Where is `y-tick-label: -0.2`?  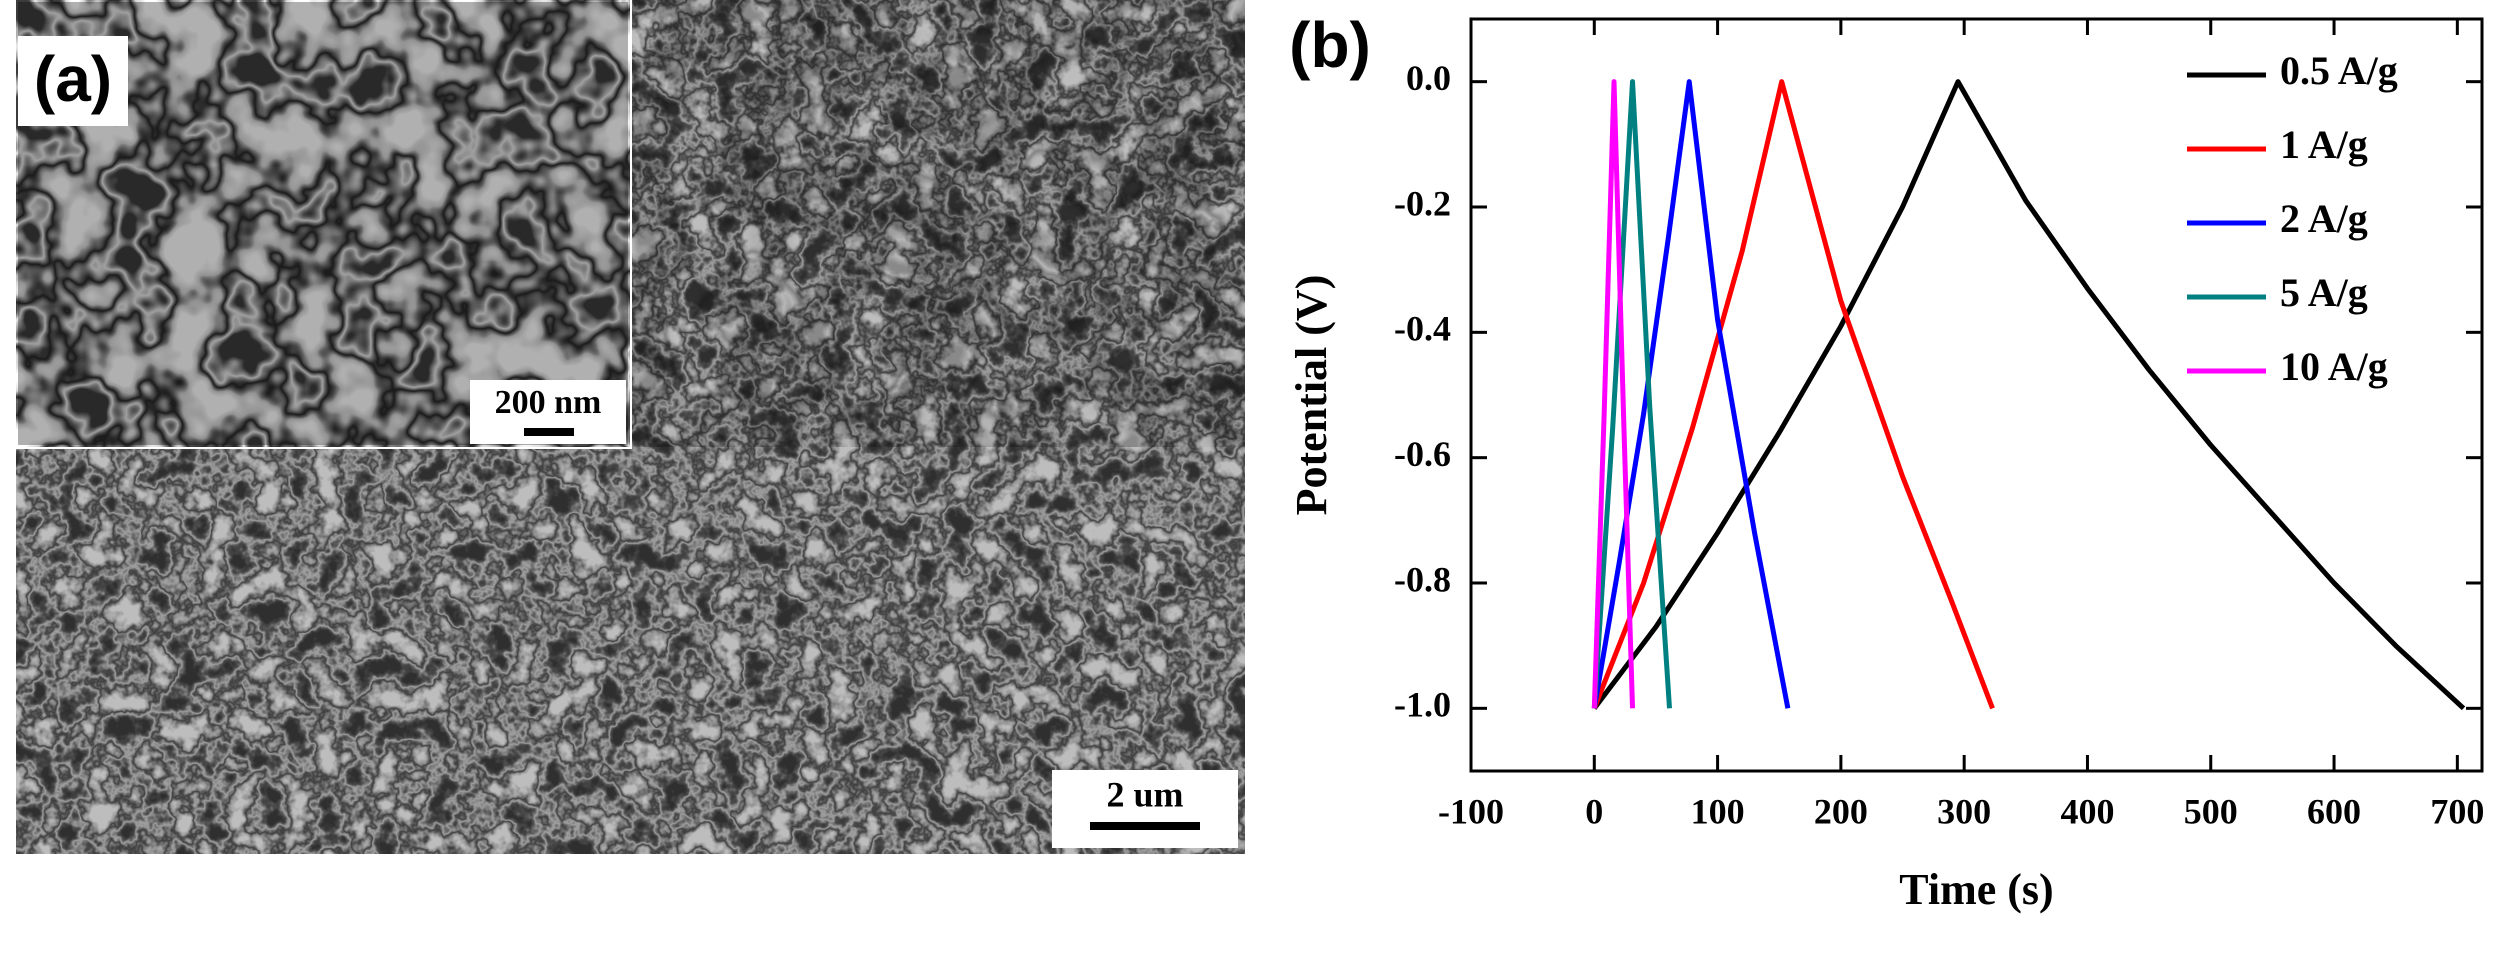 y-tick-label: -0.2 is located at coordinates (1422, 203).